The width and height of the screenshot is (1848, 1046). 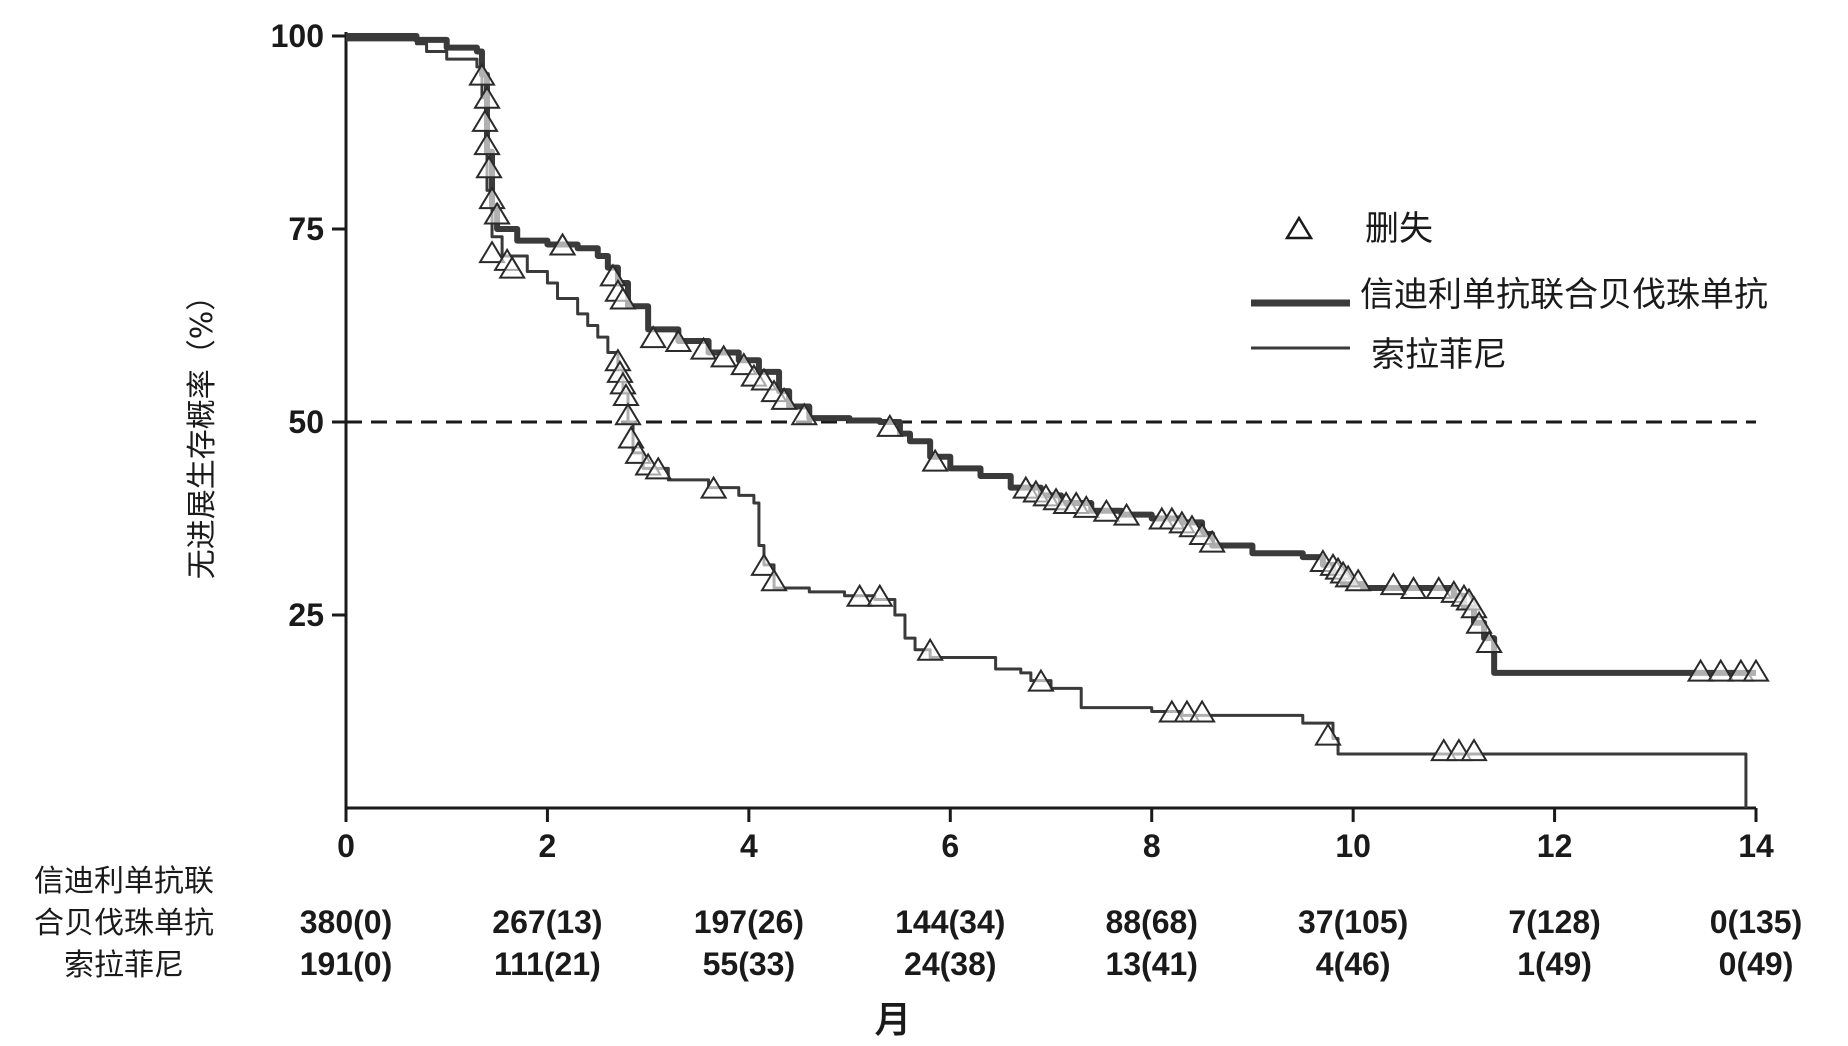 What do you see at coordinates (1756, 922) in the screenshot?
I see `risk-count: 0(135)` at bounding box center [1756, 922].